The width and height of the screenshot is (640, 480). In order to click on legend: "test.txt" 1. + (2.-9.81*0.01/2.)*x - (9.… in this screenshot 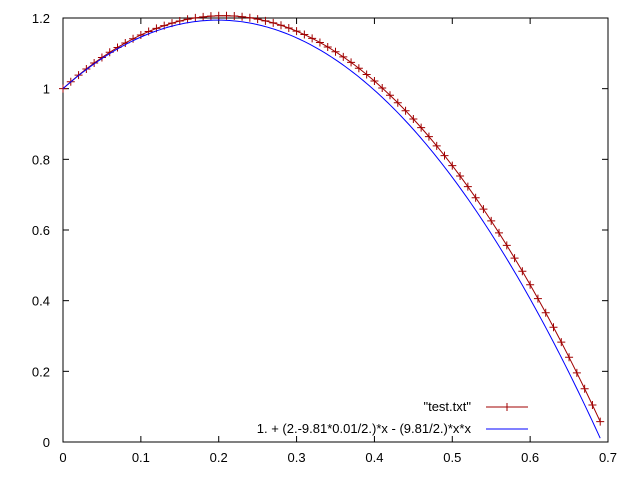, I will do `click(392, 417)`.